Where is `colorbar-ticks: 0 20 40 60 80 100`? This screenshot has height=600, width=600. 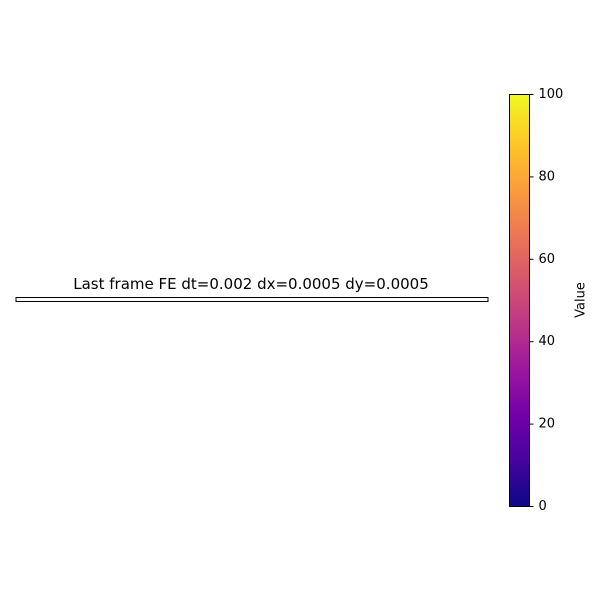
colorbar-ticks: 0 20 40 60 80 100 is located at coordinates (546, 300).